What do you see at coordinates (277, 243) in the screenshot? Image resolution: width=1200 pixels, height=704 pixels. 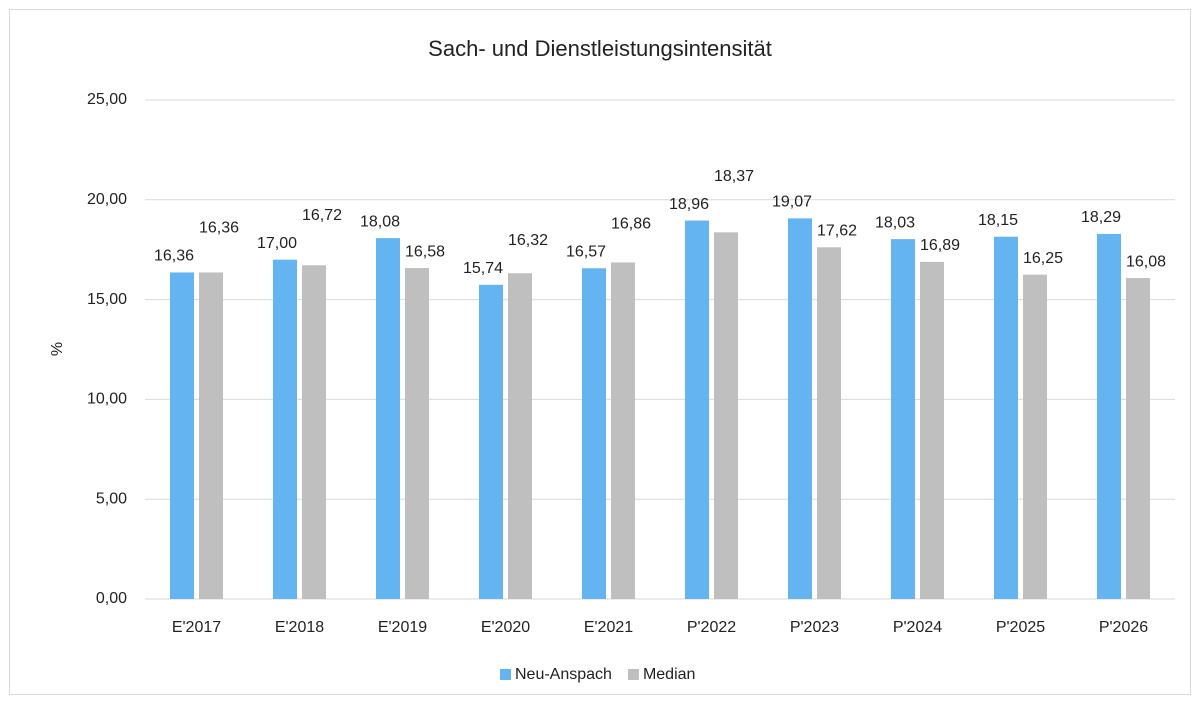 I see `data-label: 17,00` at bounding box center [277, 243].